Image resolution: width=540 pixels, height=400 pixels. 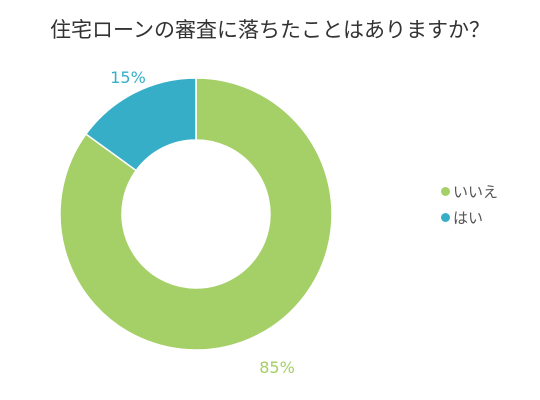 I want to click on legend-swatch-no, so click(x=445, y=191).